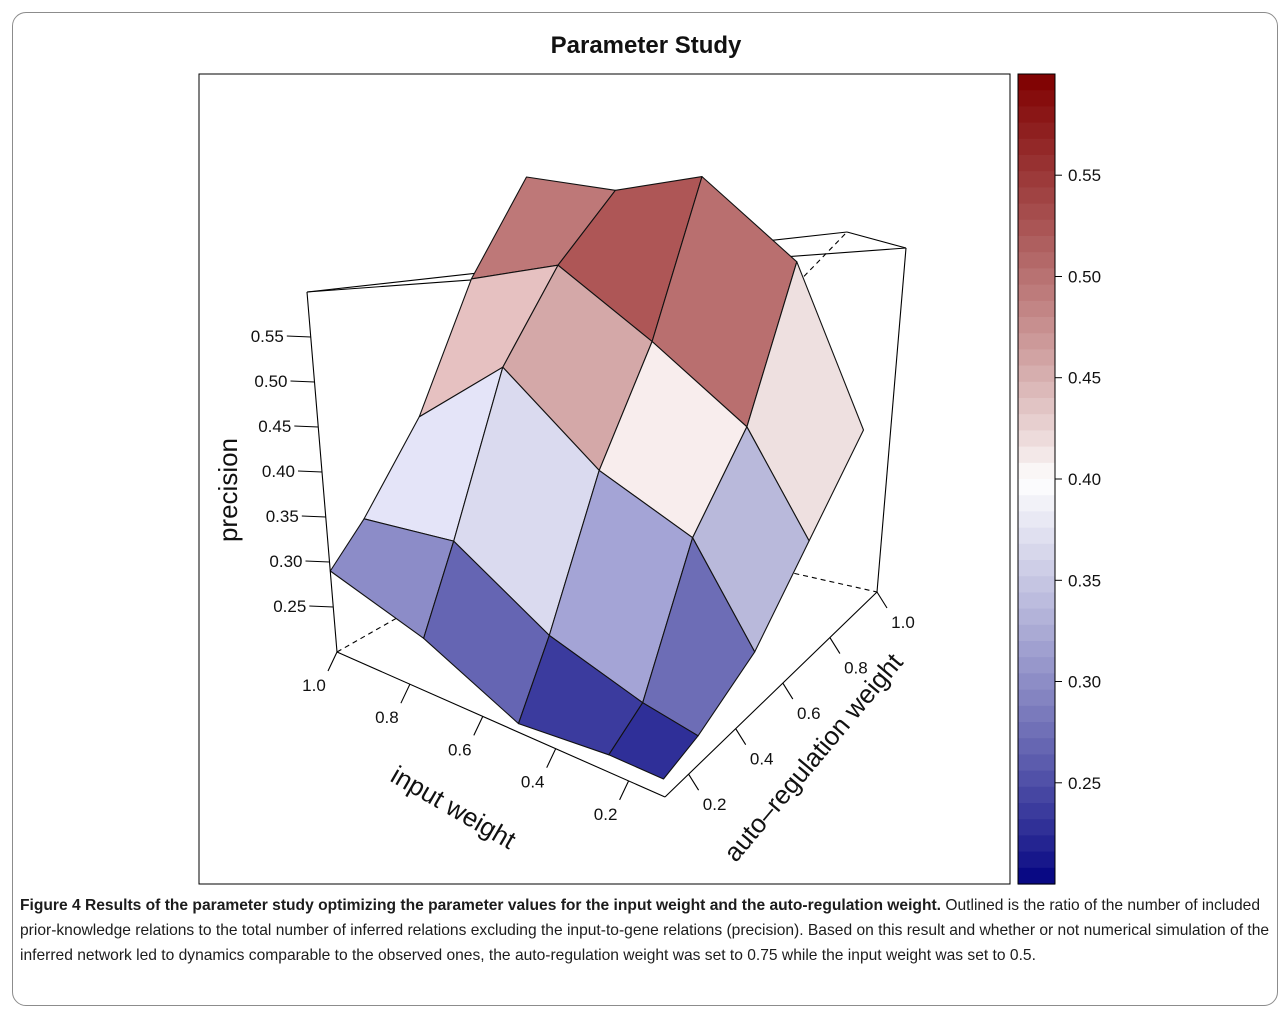  What do you see at coordinates (285, 561) in the screenshot?
I see `z-tick-label: 0.30` at bounding box center [285, 561].